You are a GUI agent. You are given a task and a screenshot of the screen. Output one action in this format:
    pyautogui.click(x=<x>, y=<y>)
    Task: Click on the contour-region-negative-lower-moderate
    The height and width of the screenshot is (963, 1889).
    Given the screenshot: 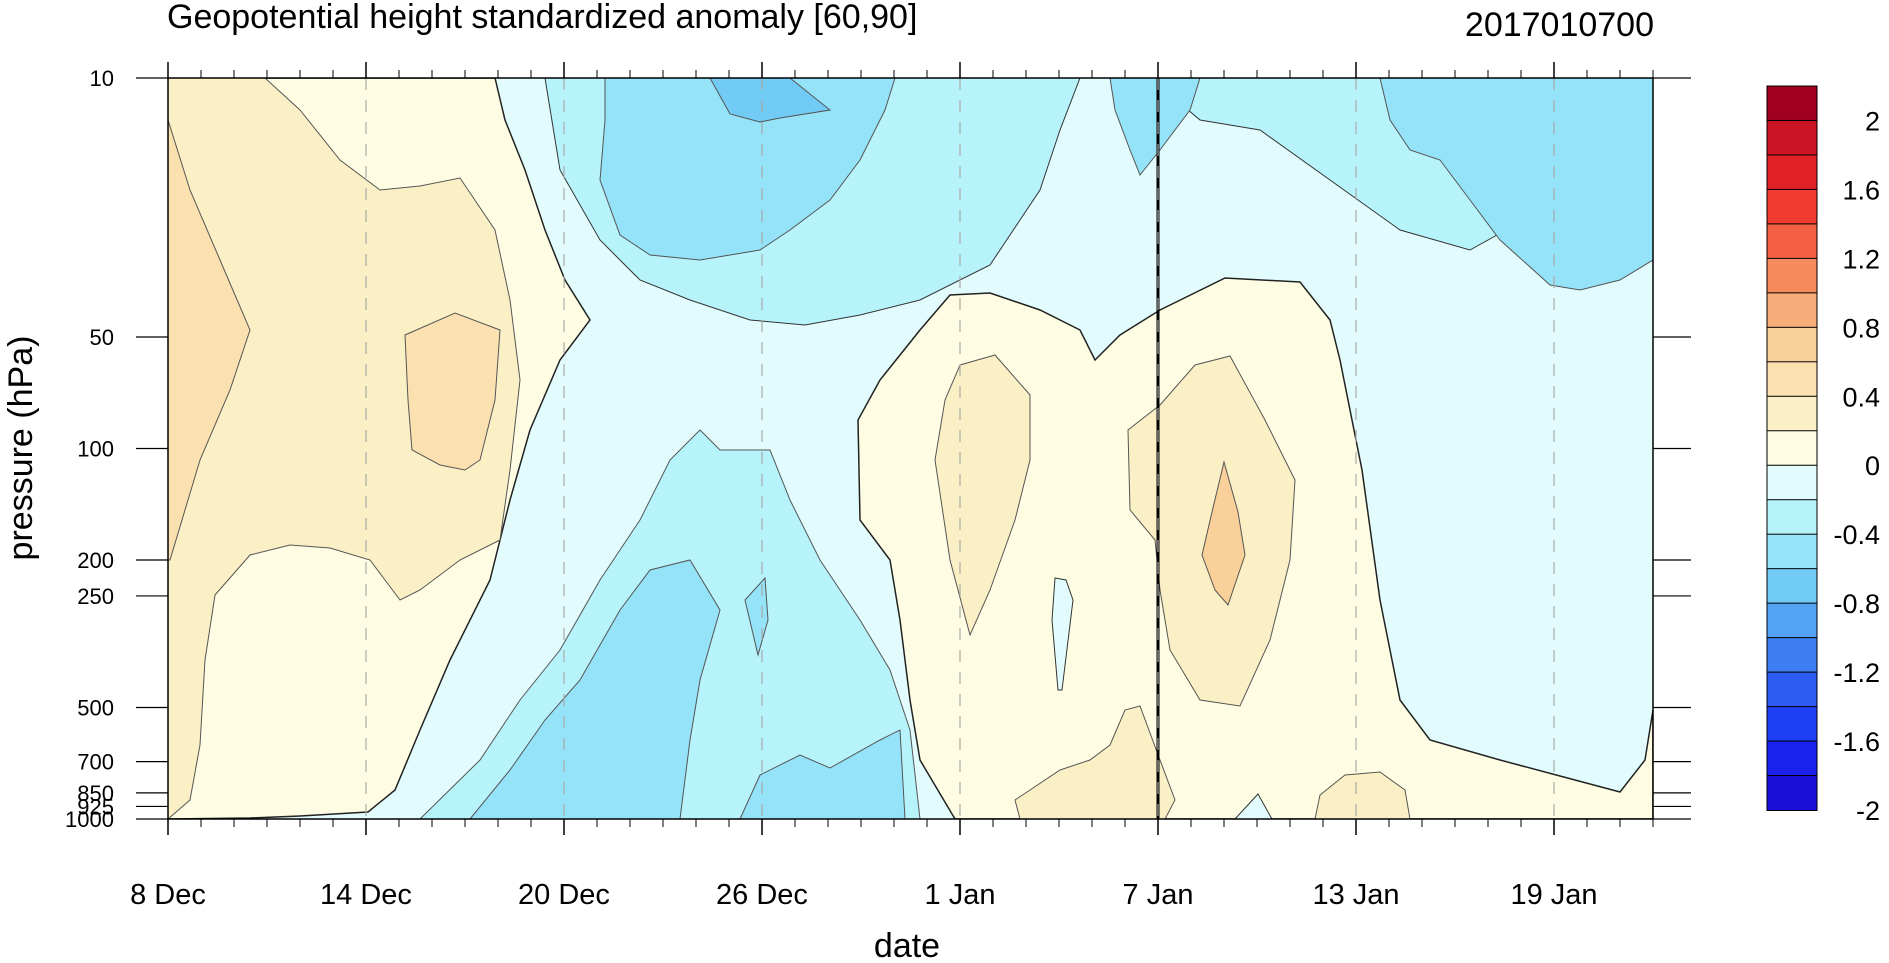 What is the action you would take?
    pyautogui.click(x=595, y=689)
    